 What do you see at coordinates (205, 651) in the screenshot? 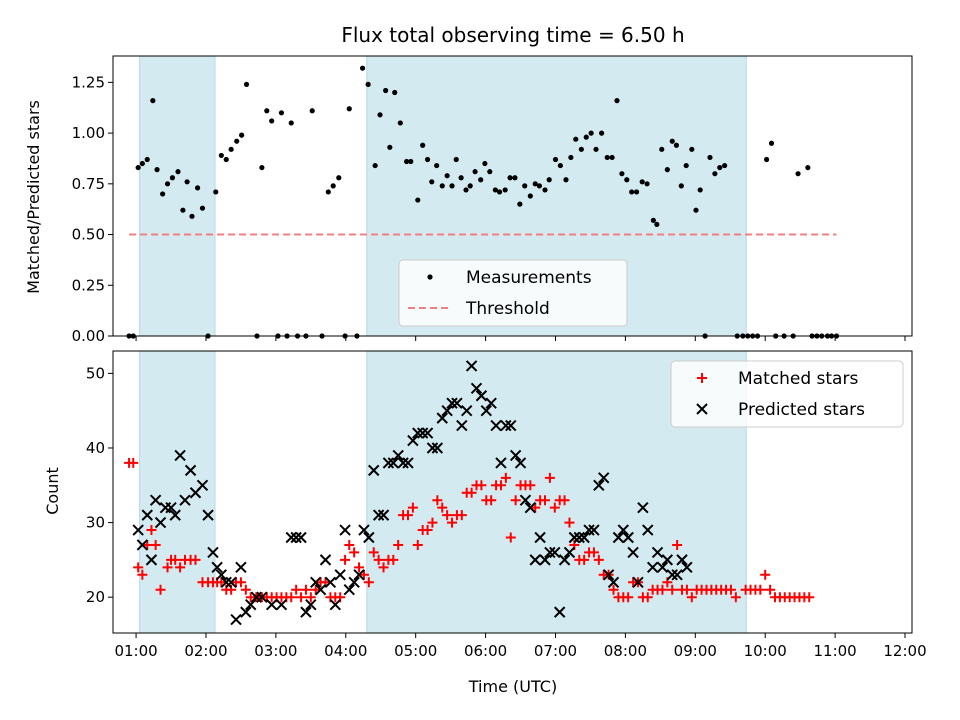
I see `x-tick-label: 02:00` at bounding box center [205, 651].